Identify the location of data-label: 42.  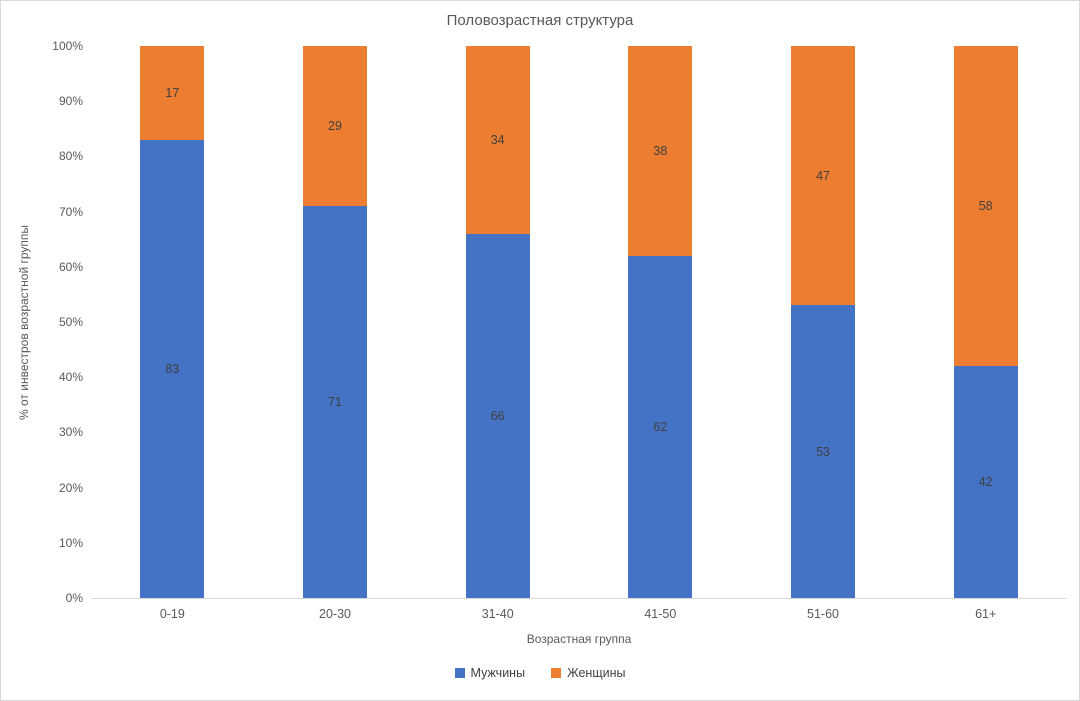
(985, 482).